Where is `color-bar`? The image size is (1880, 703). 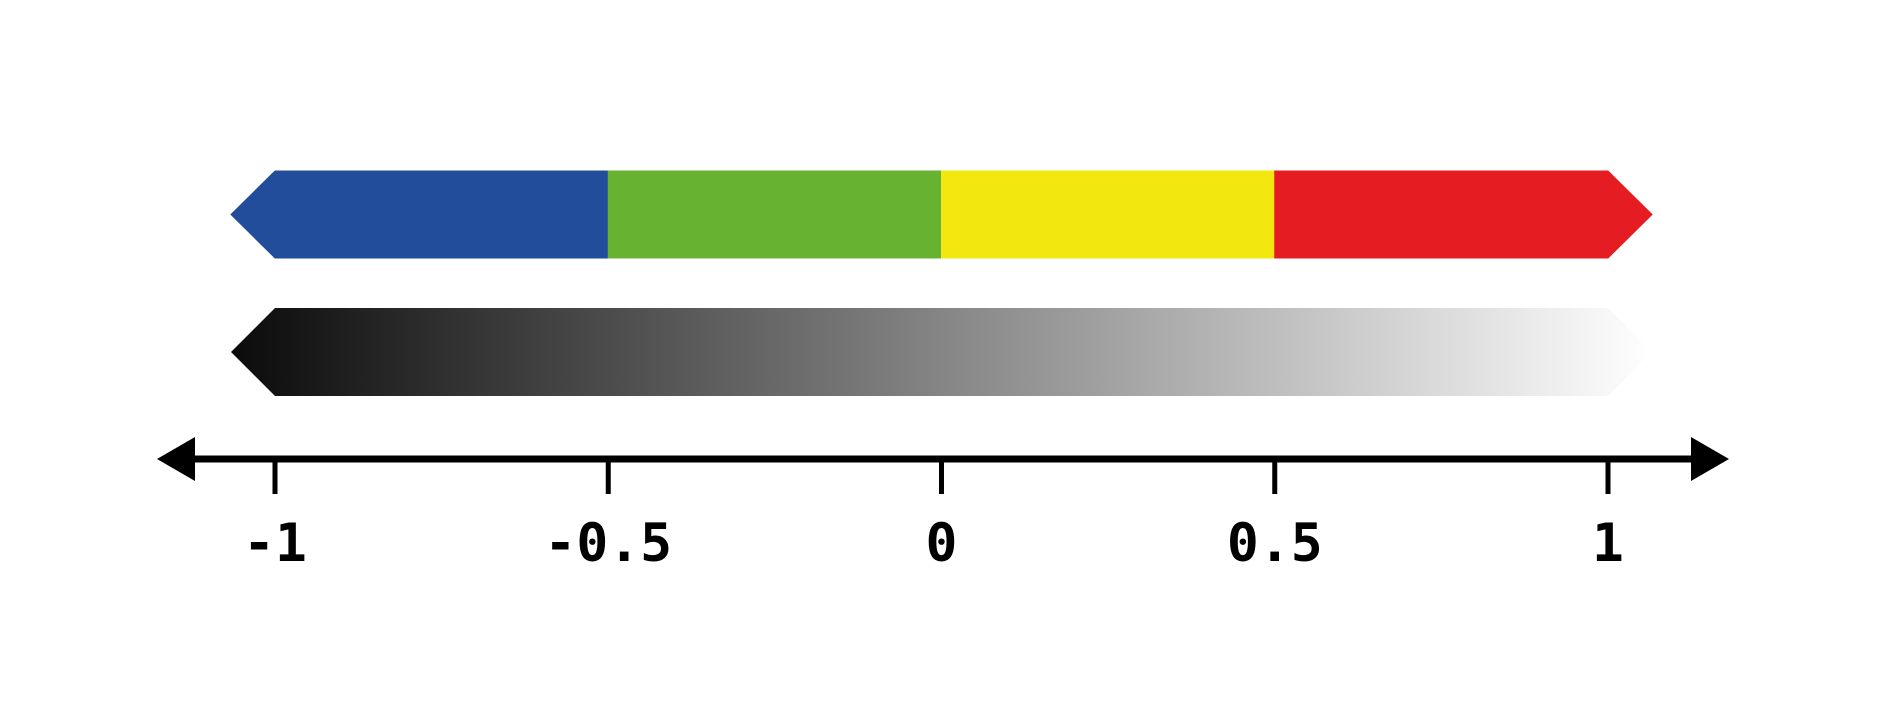 color-bar is located at coordinates (941, 214).